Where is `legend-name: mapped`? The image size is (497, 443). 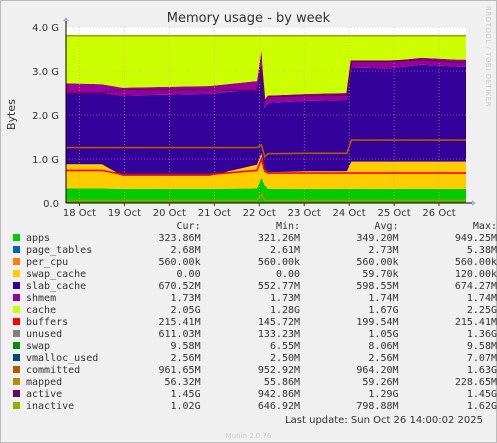 legend-name: mapped is located at coordinates (44, 382).